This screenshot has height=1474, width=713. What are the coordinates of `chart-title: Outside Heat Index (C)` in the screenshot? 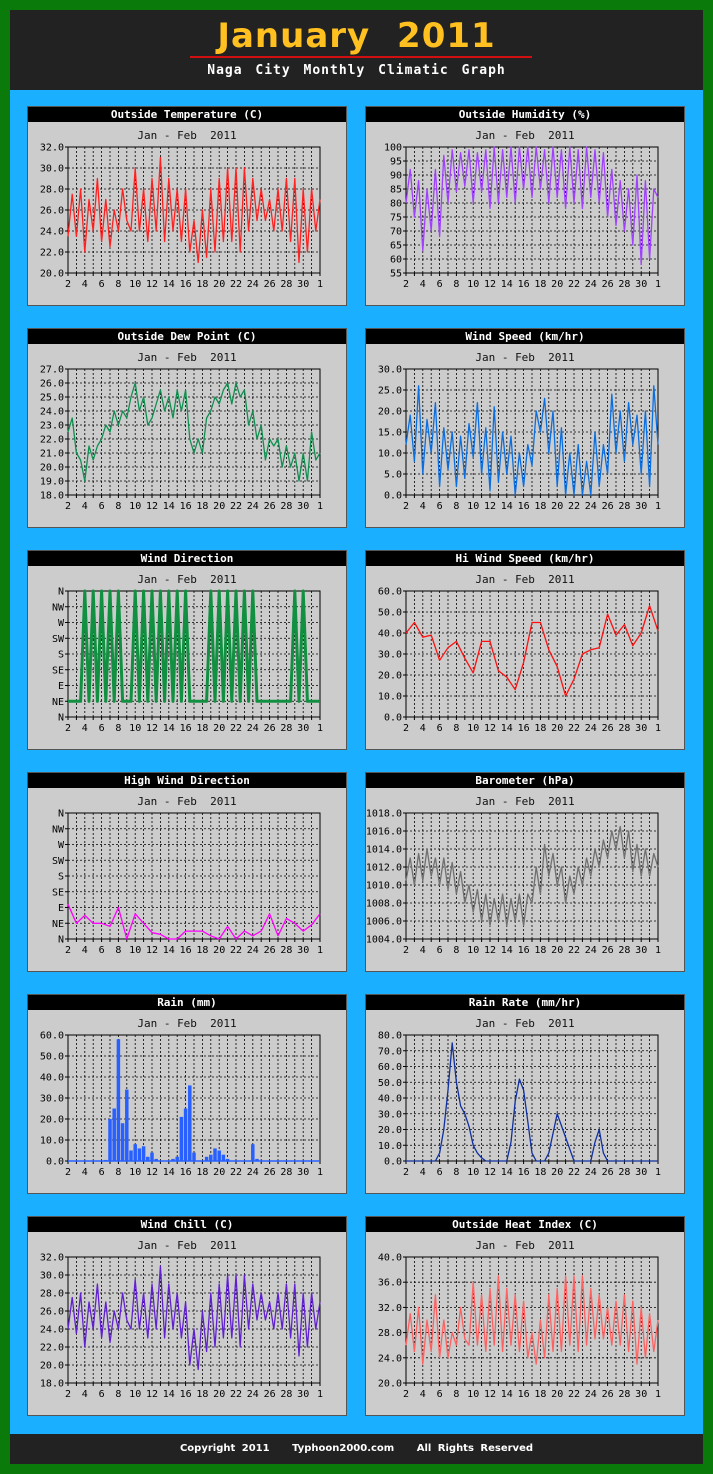 It's located at (525, 1224).